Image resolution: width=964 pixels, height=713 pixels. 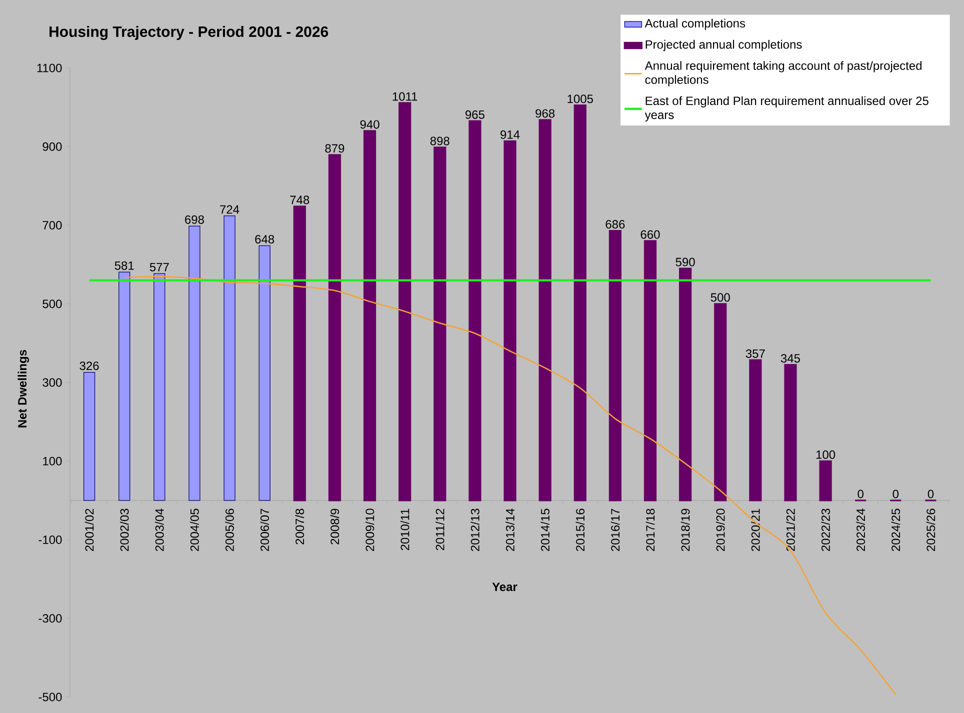 What do you see at coordinates (50, 540) in the screenshot?
I see `y-tick-label: -100` at bounding box center [50, 540].